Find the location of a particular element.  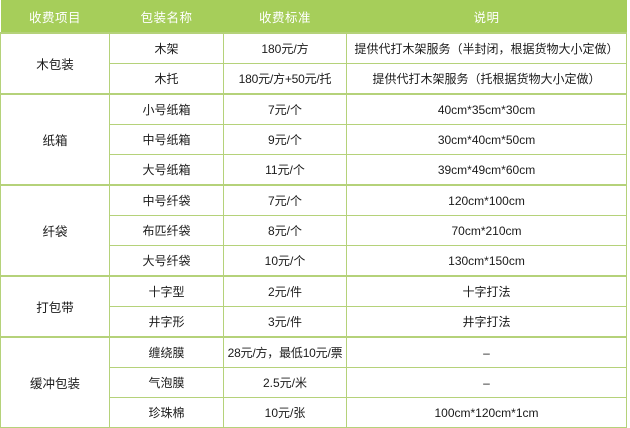

price-cell: 2元/件 is located at coordinates (285, 291).